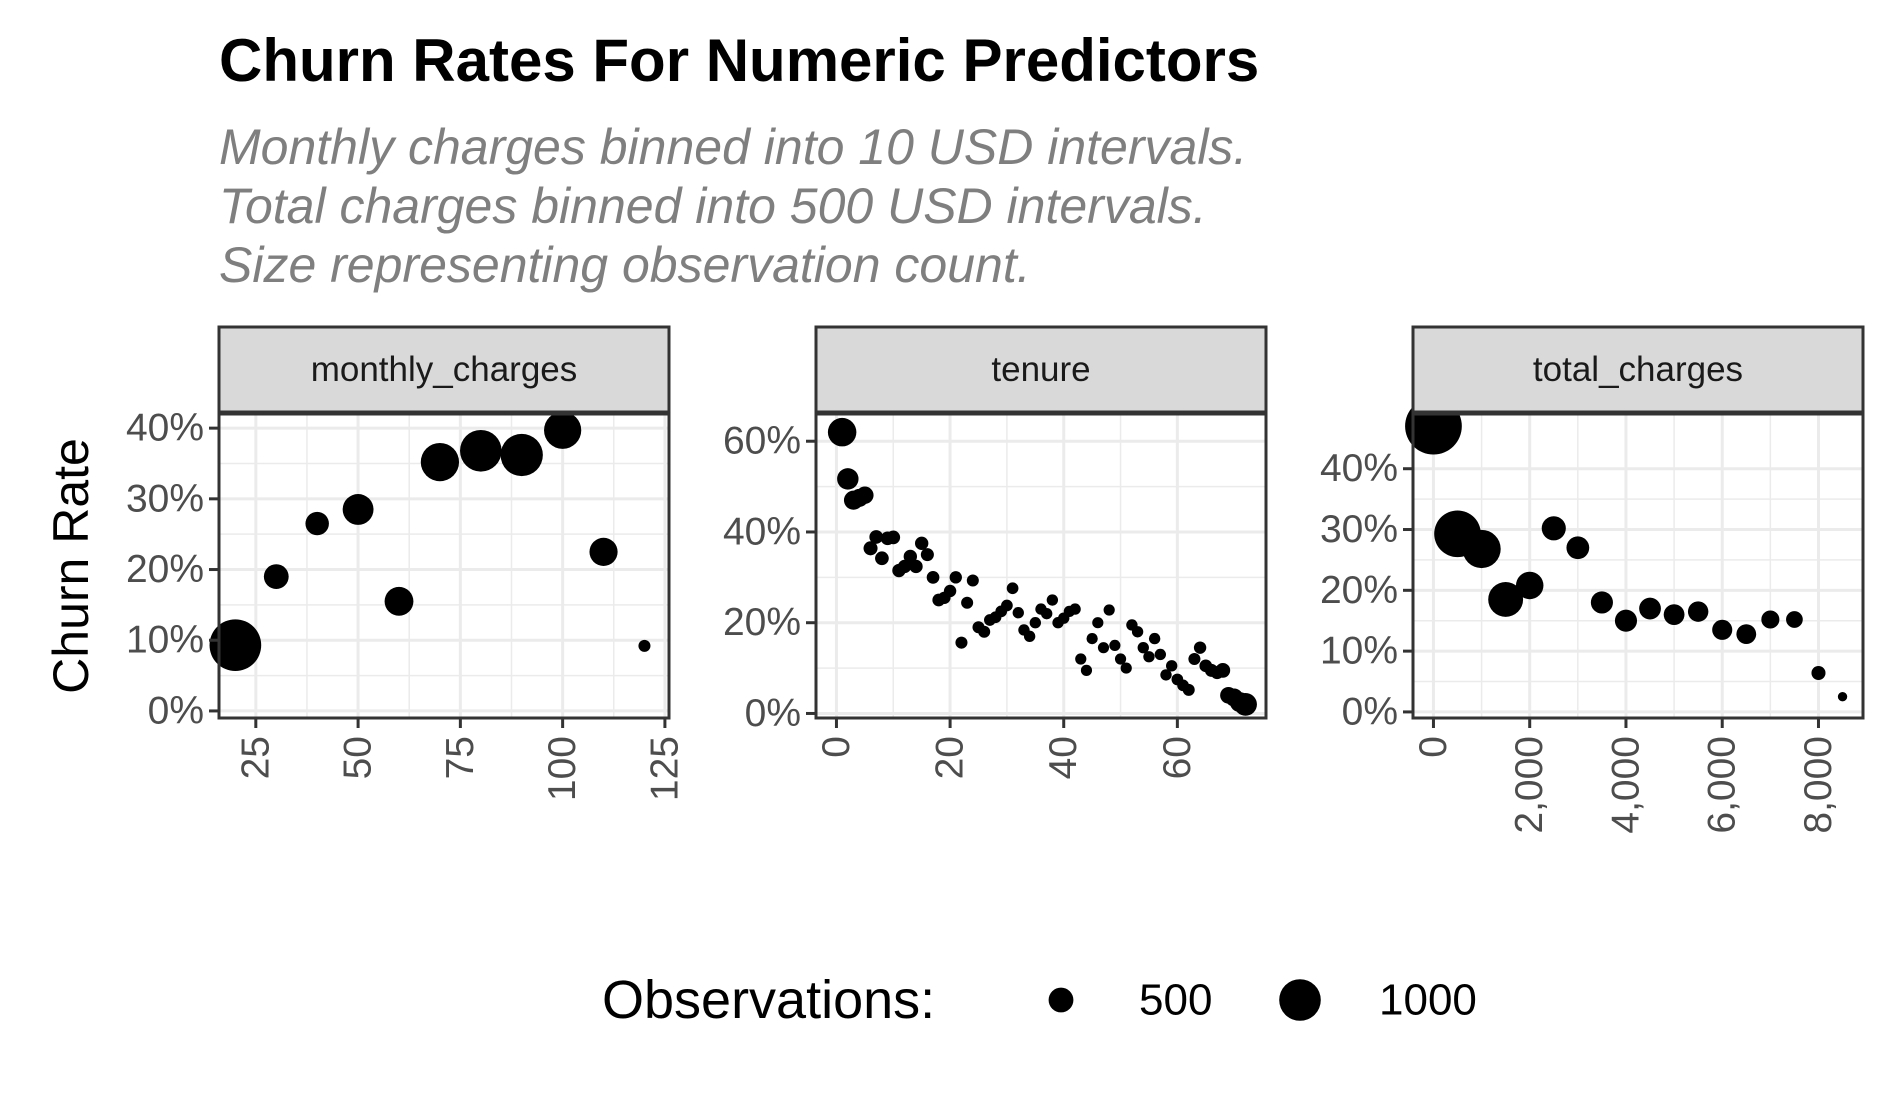 The width and height of the screenshot is (1889, 1102). I want to click on y-tick-label-monthly-charges: 20%, so click(165, 569).